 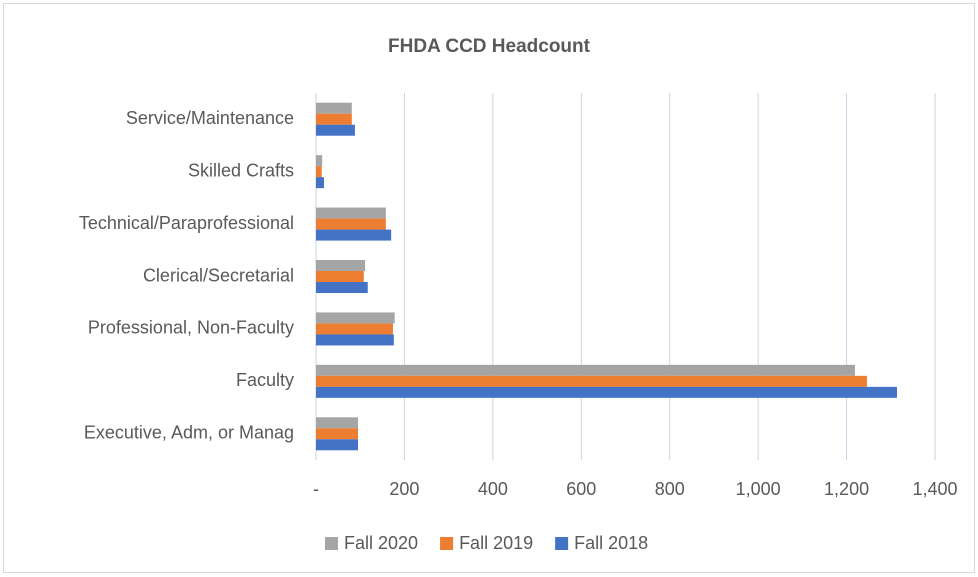 What do you see at coordinates (404, 489) in the screenshot?
I see `x-tick-label: 200` at bounding box center [404, 489].